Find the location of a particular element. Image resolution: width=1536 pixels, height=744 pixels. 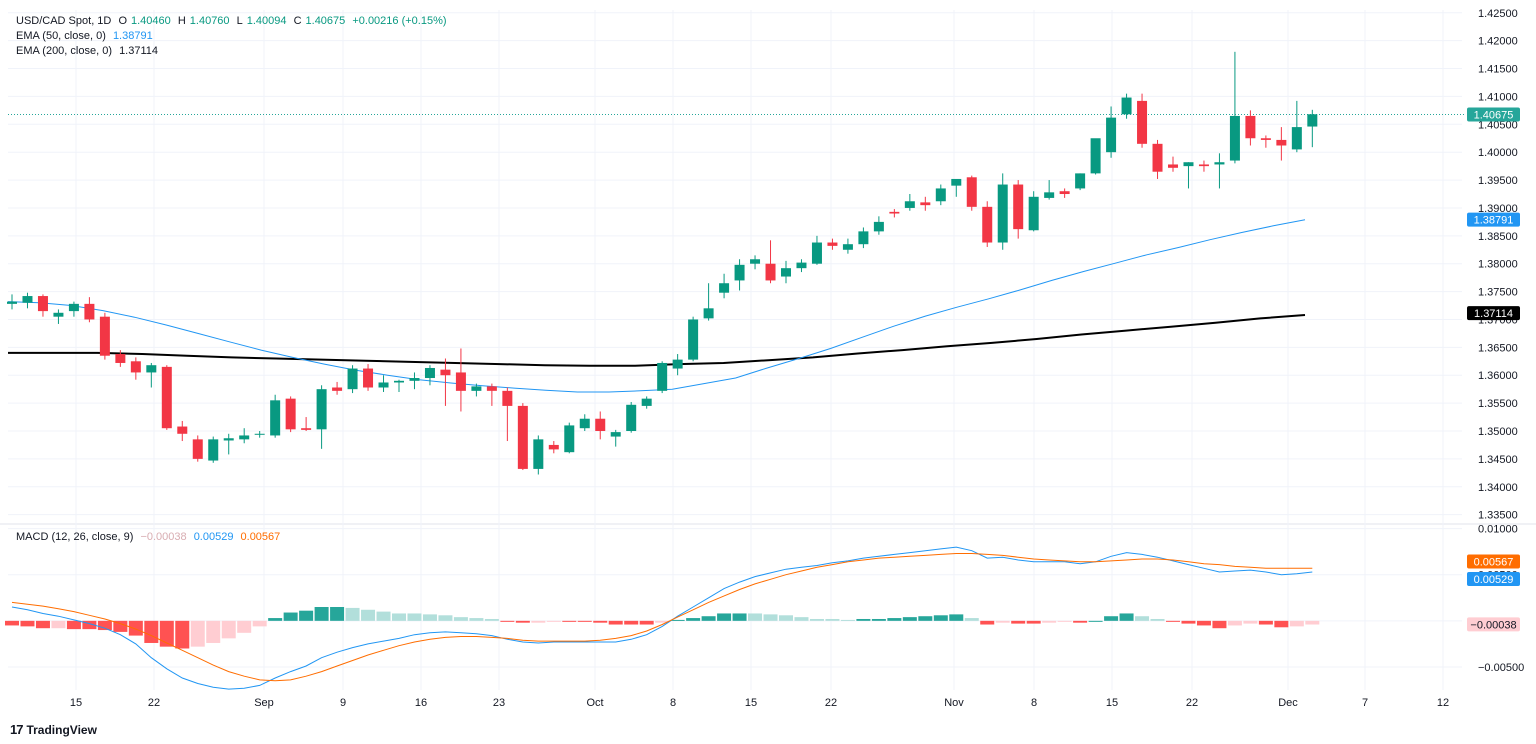

last-price-badge: 1.40675 is located at coordinates (1494, 116).